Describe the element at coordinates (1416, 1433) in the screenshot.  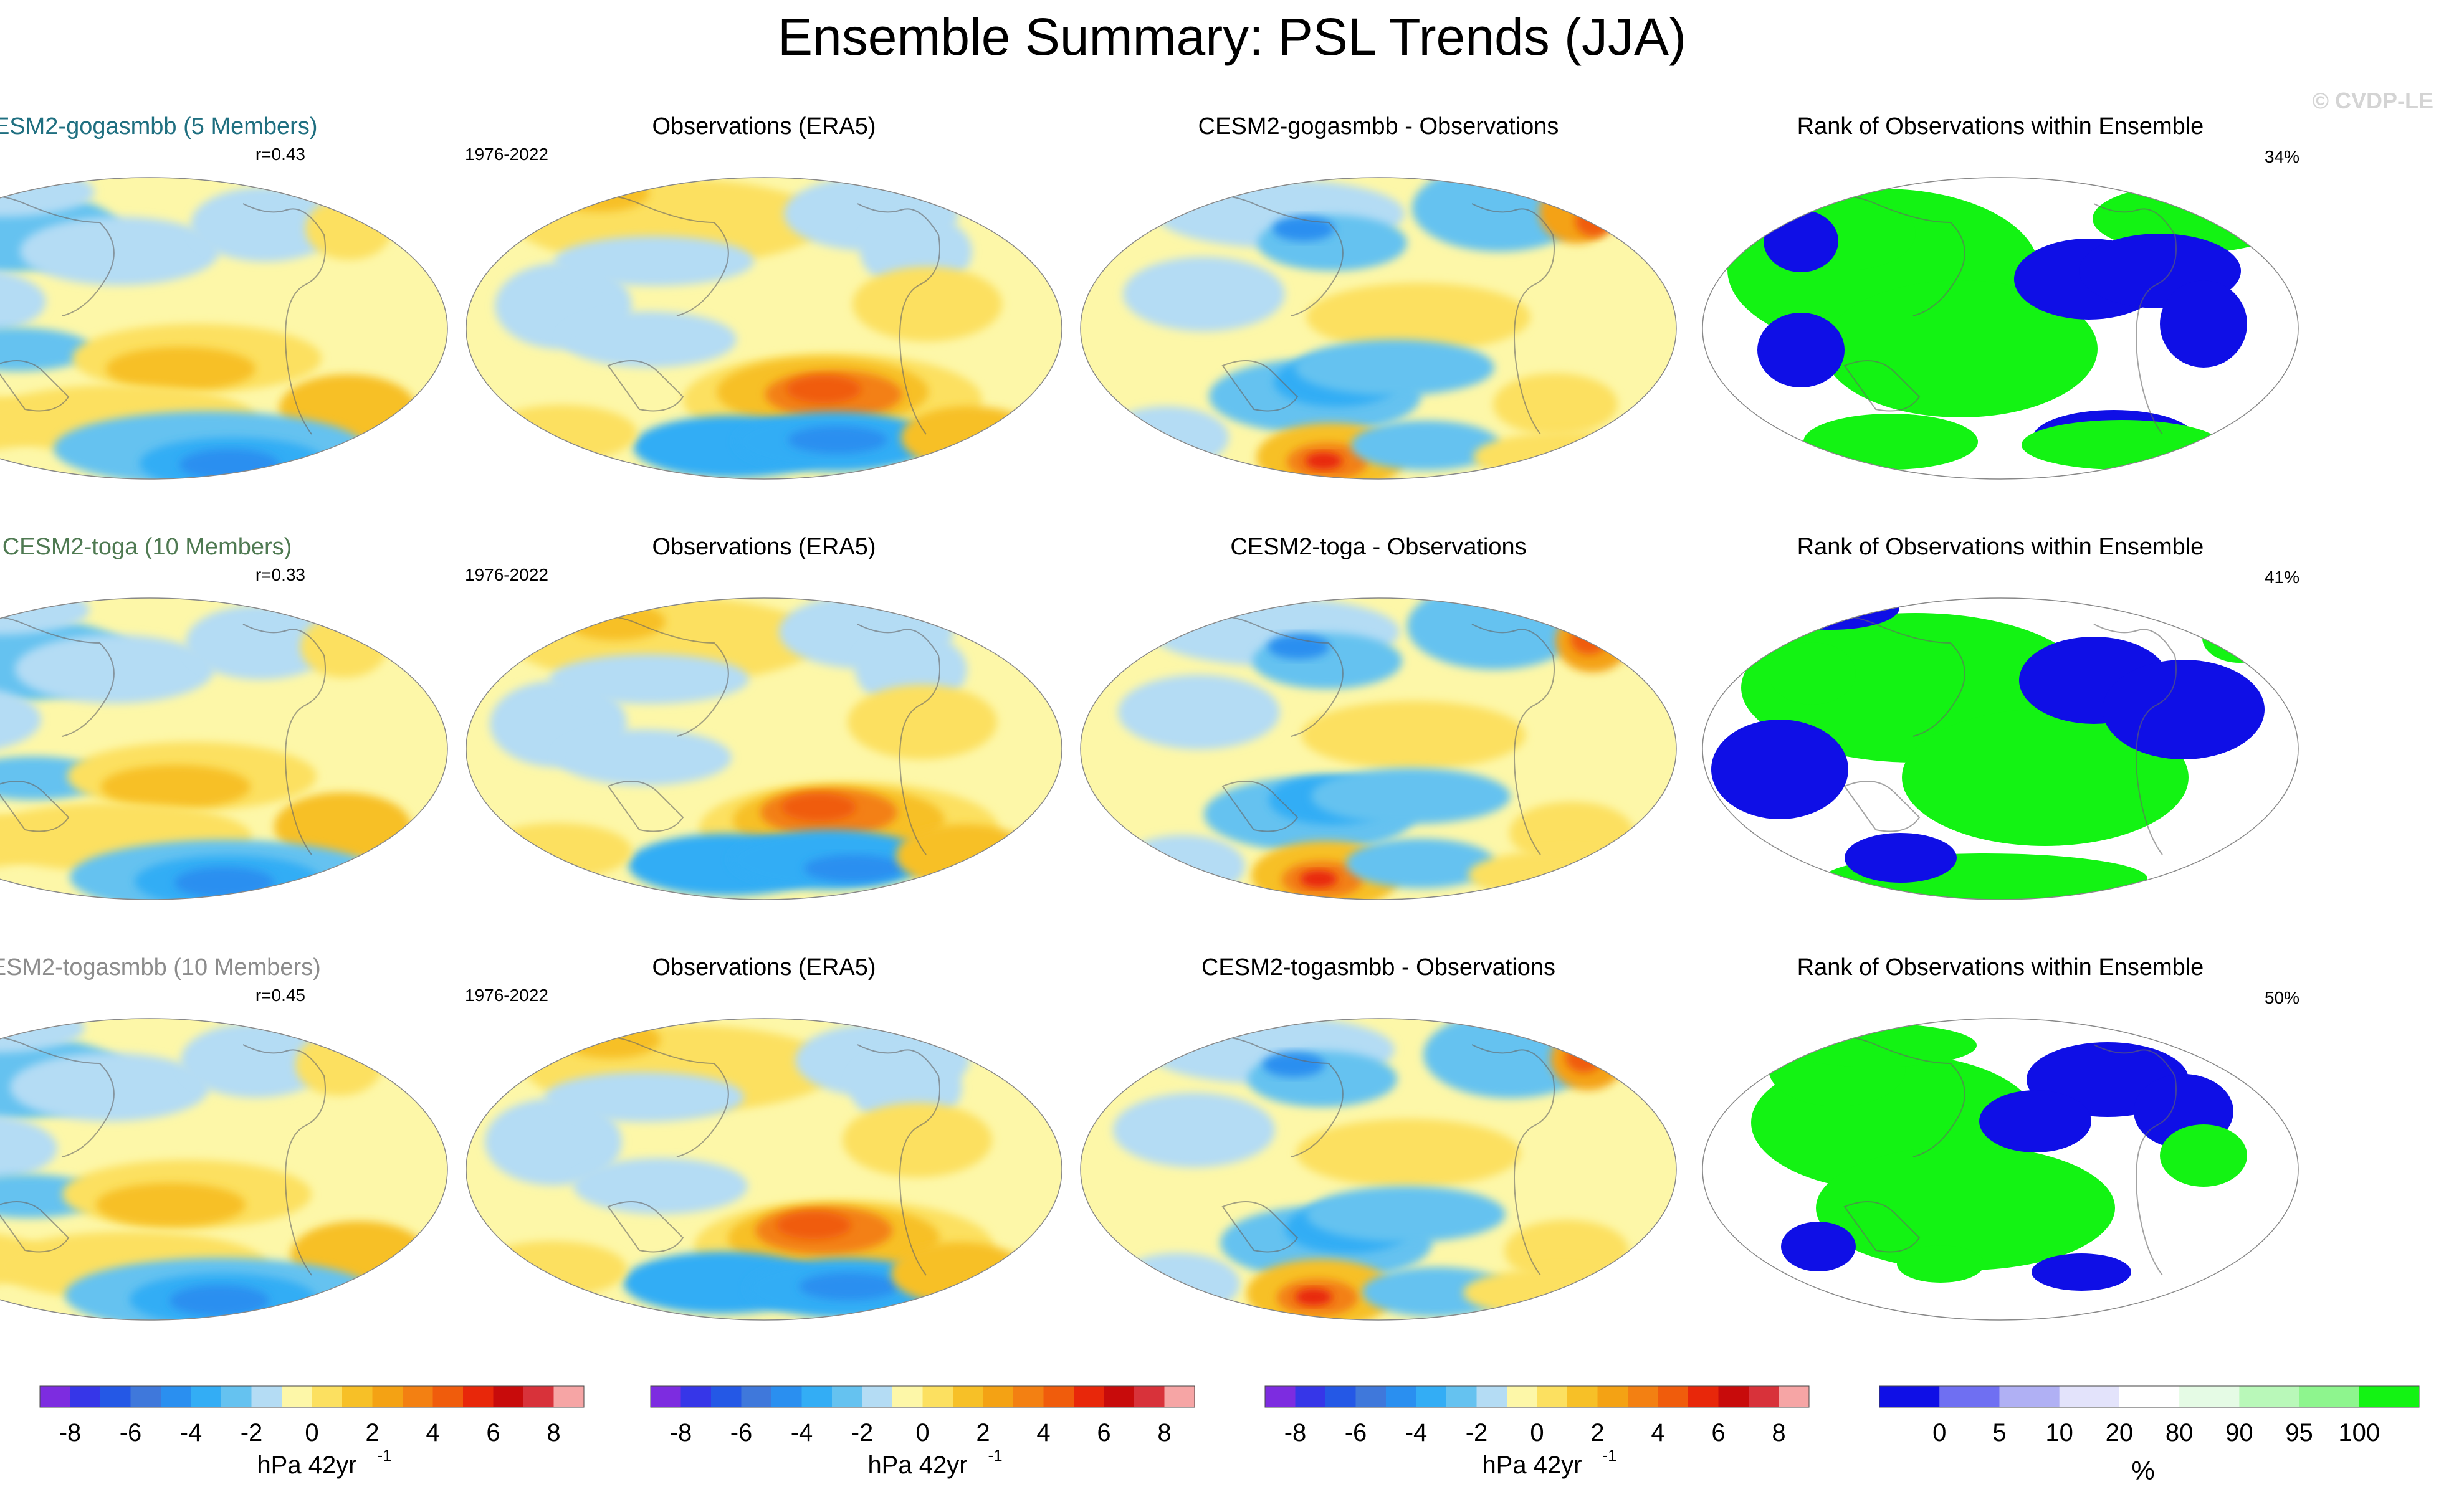
I see `colorbar-tick-label: -4` at that location.